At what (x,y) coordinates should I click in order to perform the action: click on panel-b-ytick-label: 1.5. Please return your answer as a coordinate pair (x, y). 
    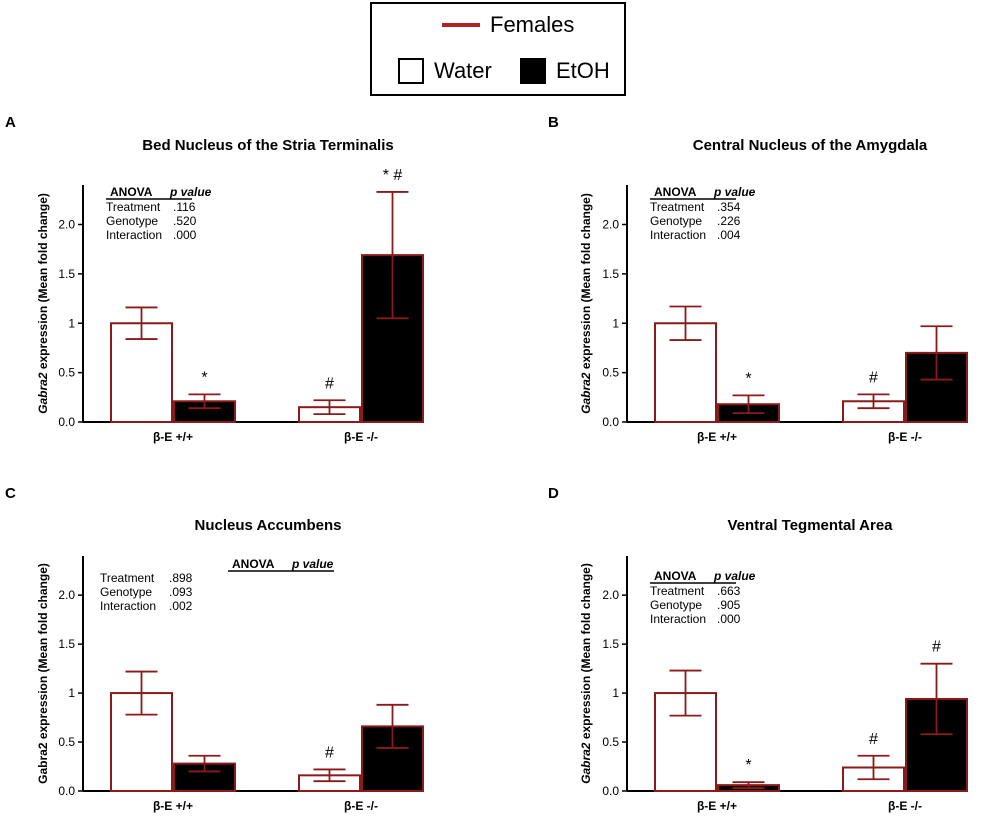
    Looking at the image, I should click on (610, 274).